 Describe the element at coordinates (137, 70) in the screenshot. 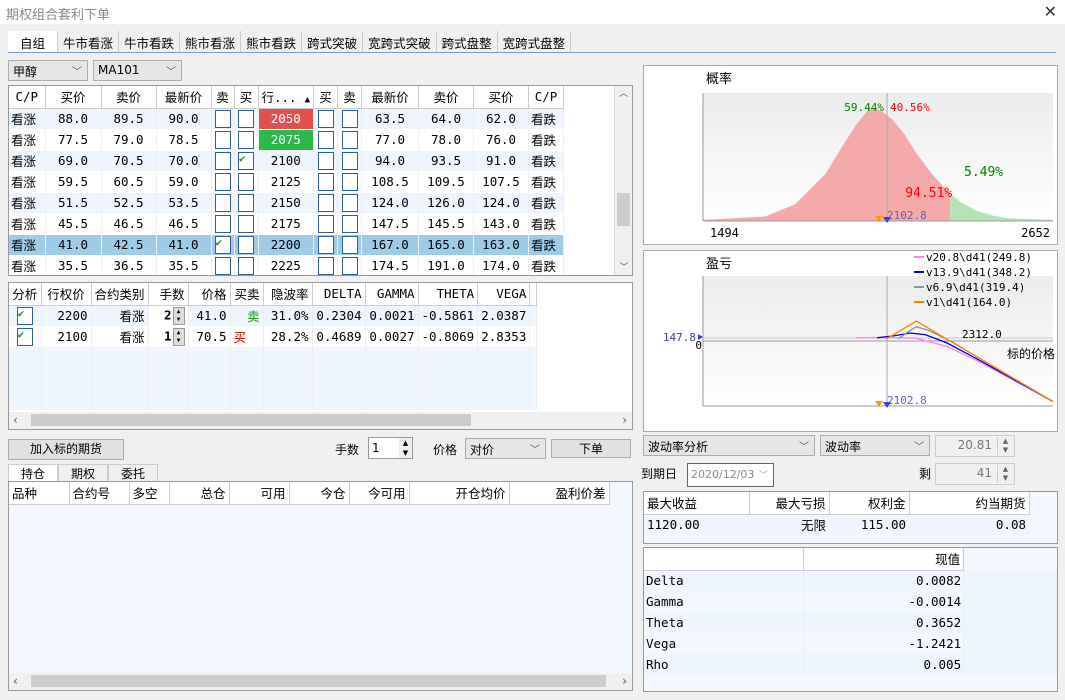

I see `contract-select: MA101 ﹀` at that location.